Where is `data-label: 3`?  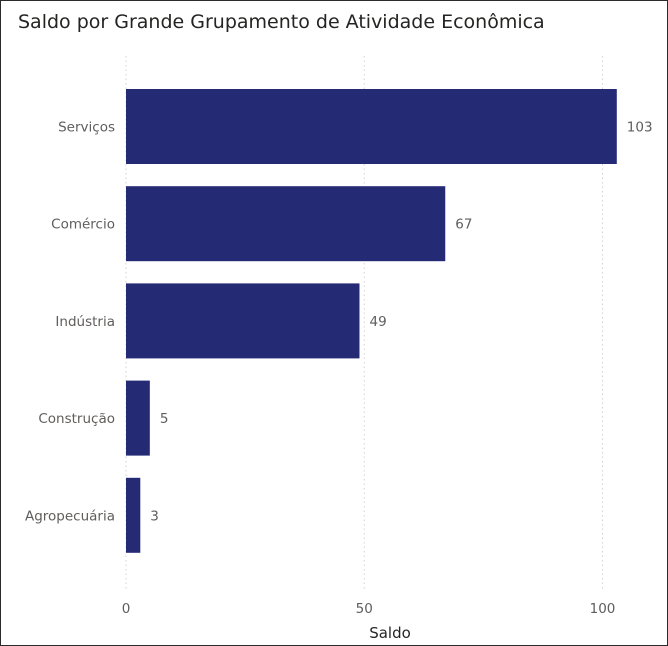 data-label: 3 is located at coordinates (154, 516).